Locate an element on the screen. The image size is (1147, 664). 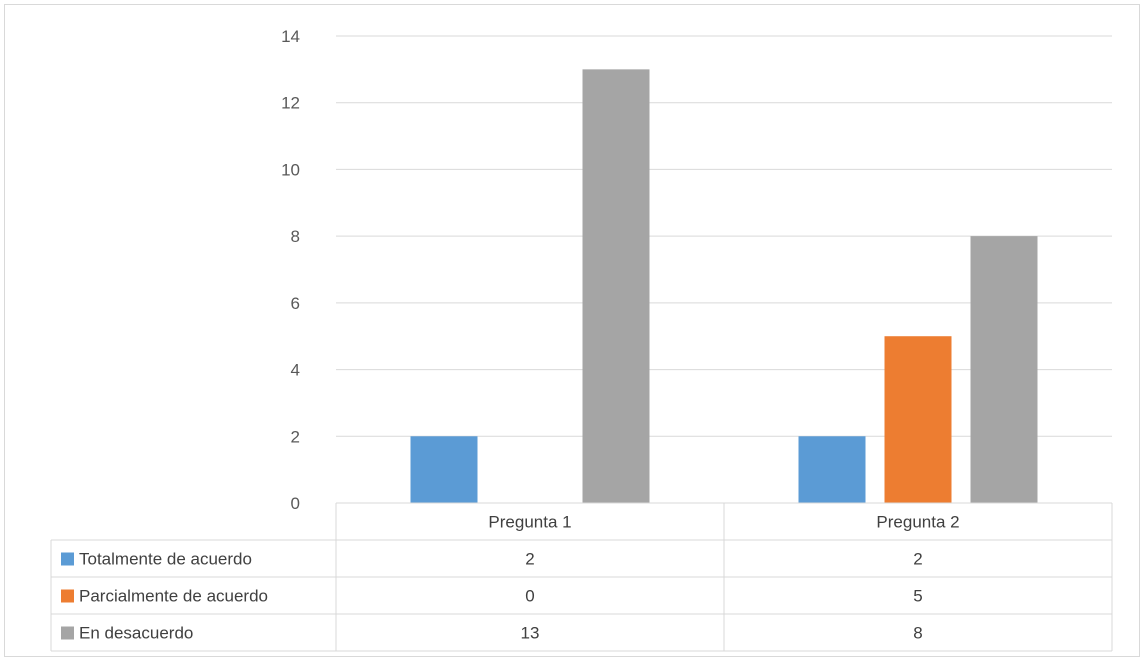
y-tick-label: 4 is located at coordinates (295, 370).